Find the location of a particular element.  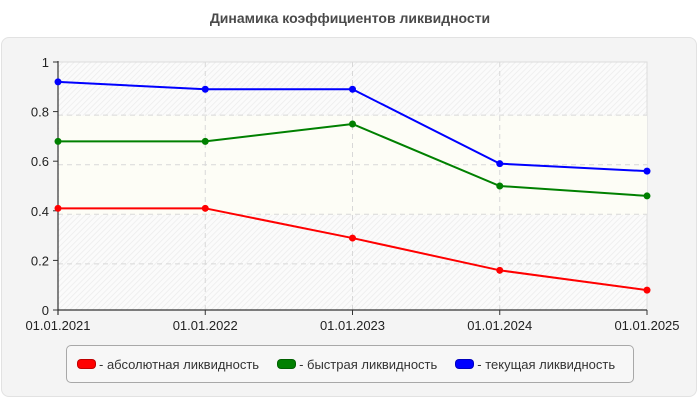

y-tick-label: 1 is located at coordinates (45, 62).